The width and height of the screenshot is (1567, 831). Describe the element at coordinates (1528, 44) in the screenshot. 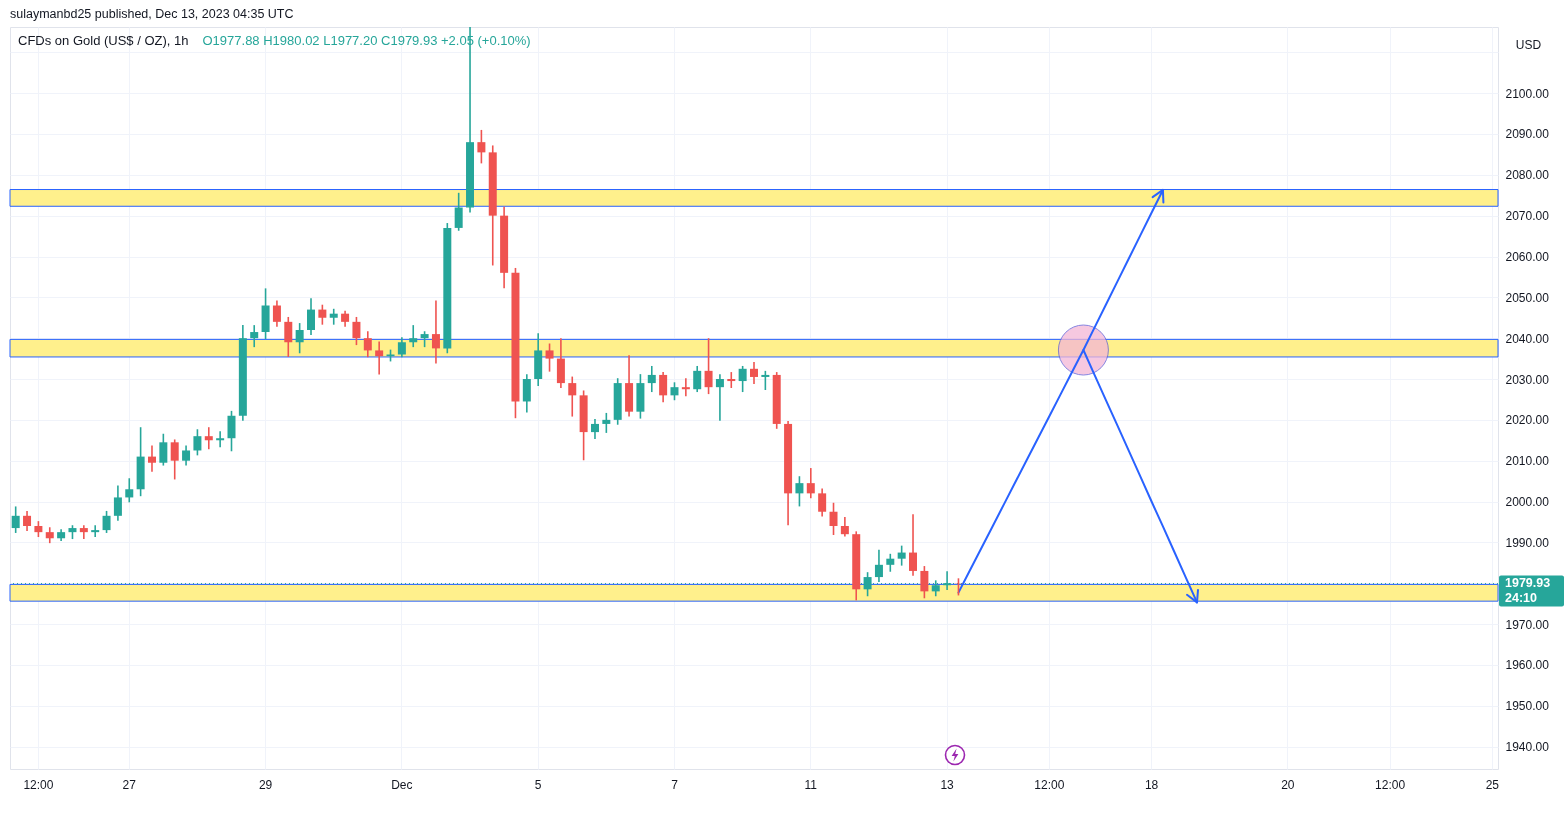

I see `y-axis-title: USD` at that location.